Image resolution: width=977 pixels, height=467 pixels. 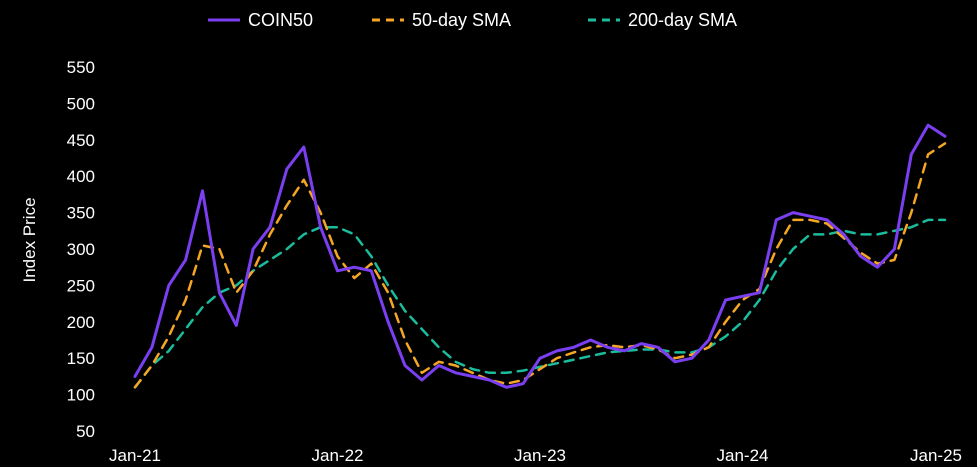 I want to click on y-tick-label: 450, so click(x=81, y=140).